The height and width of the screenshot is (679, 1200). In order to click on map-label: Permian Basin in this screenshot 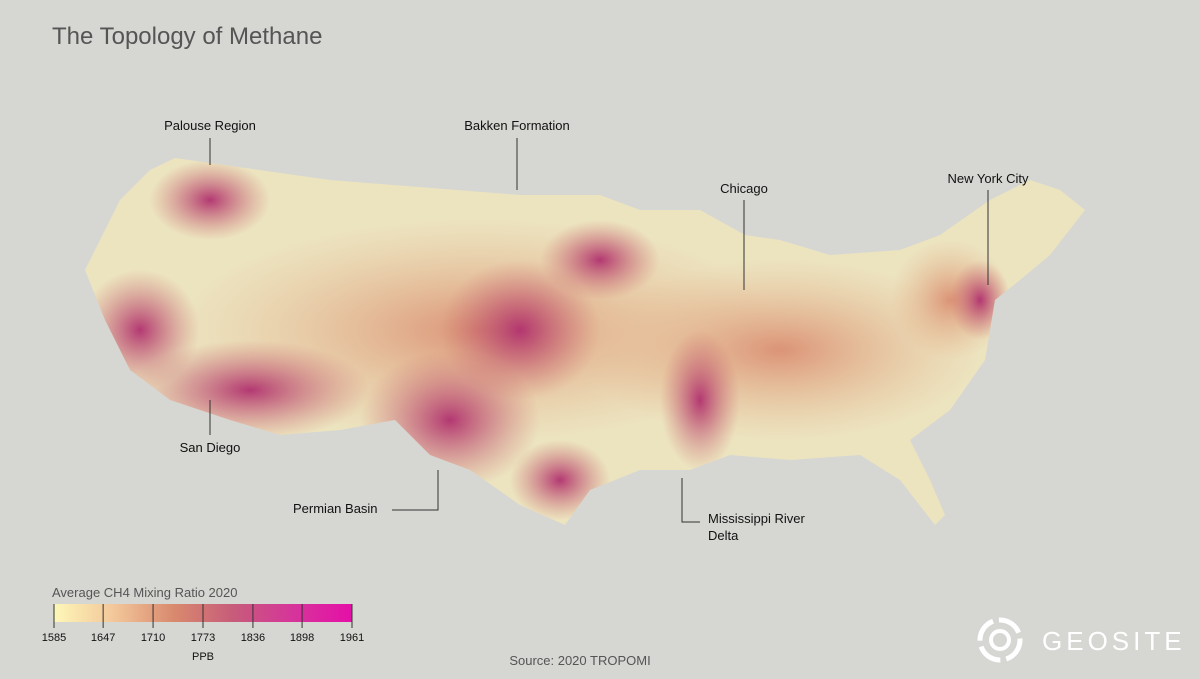, I will do `click(335, 508)`.